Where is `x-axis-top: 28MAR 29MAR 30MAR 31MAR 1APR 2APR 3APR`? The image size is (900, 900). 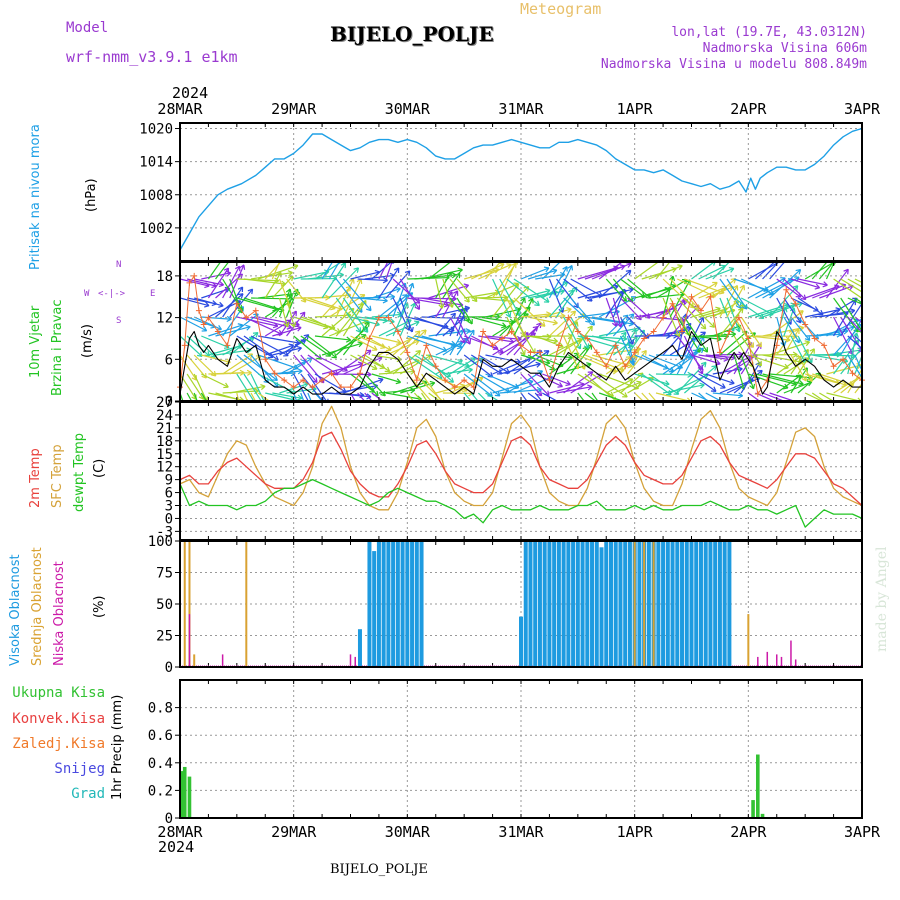
x-axis-top: 28MAR 29MAR 30MAR 31MAR 1APR 2APR 3APR is located at coordinates (519, 109).